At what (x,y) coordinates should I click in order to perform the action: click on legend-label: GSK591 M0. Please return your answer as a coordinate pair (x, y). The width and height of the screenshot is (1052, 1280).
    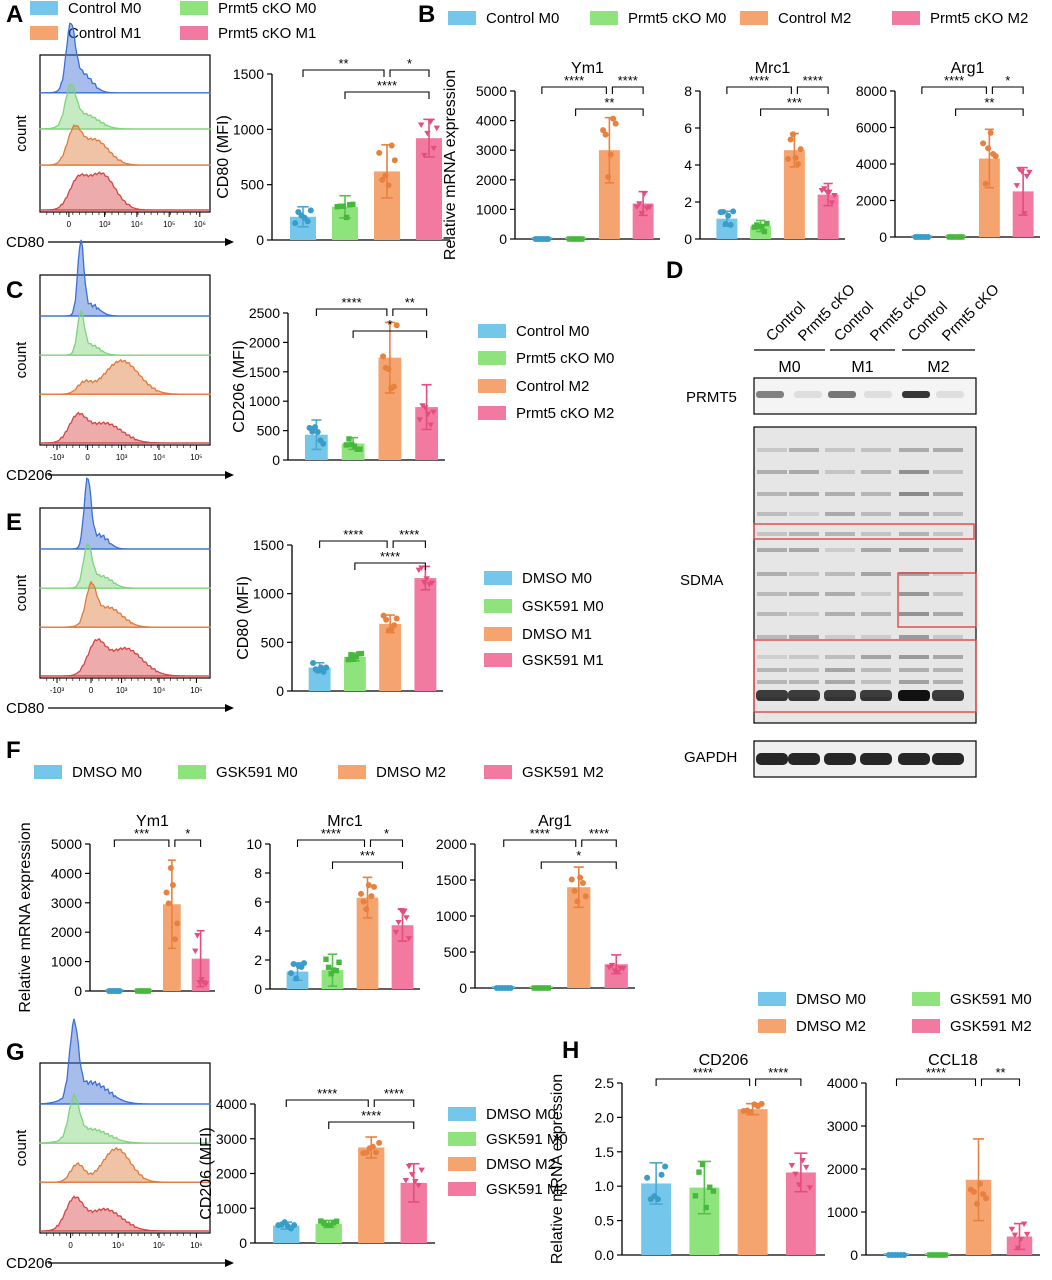
    Looking at the image, I should click on (563, 606).